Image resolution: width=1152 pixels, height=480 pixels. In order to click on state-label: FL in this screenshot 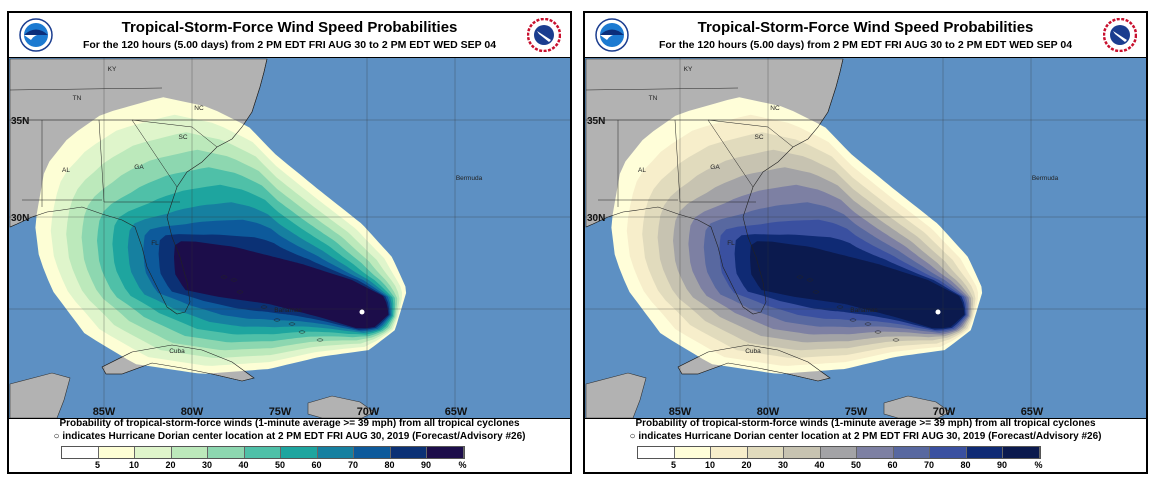, I will do `click(155, 243)`.